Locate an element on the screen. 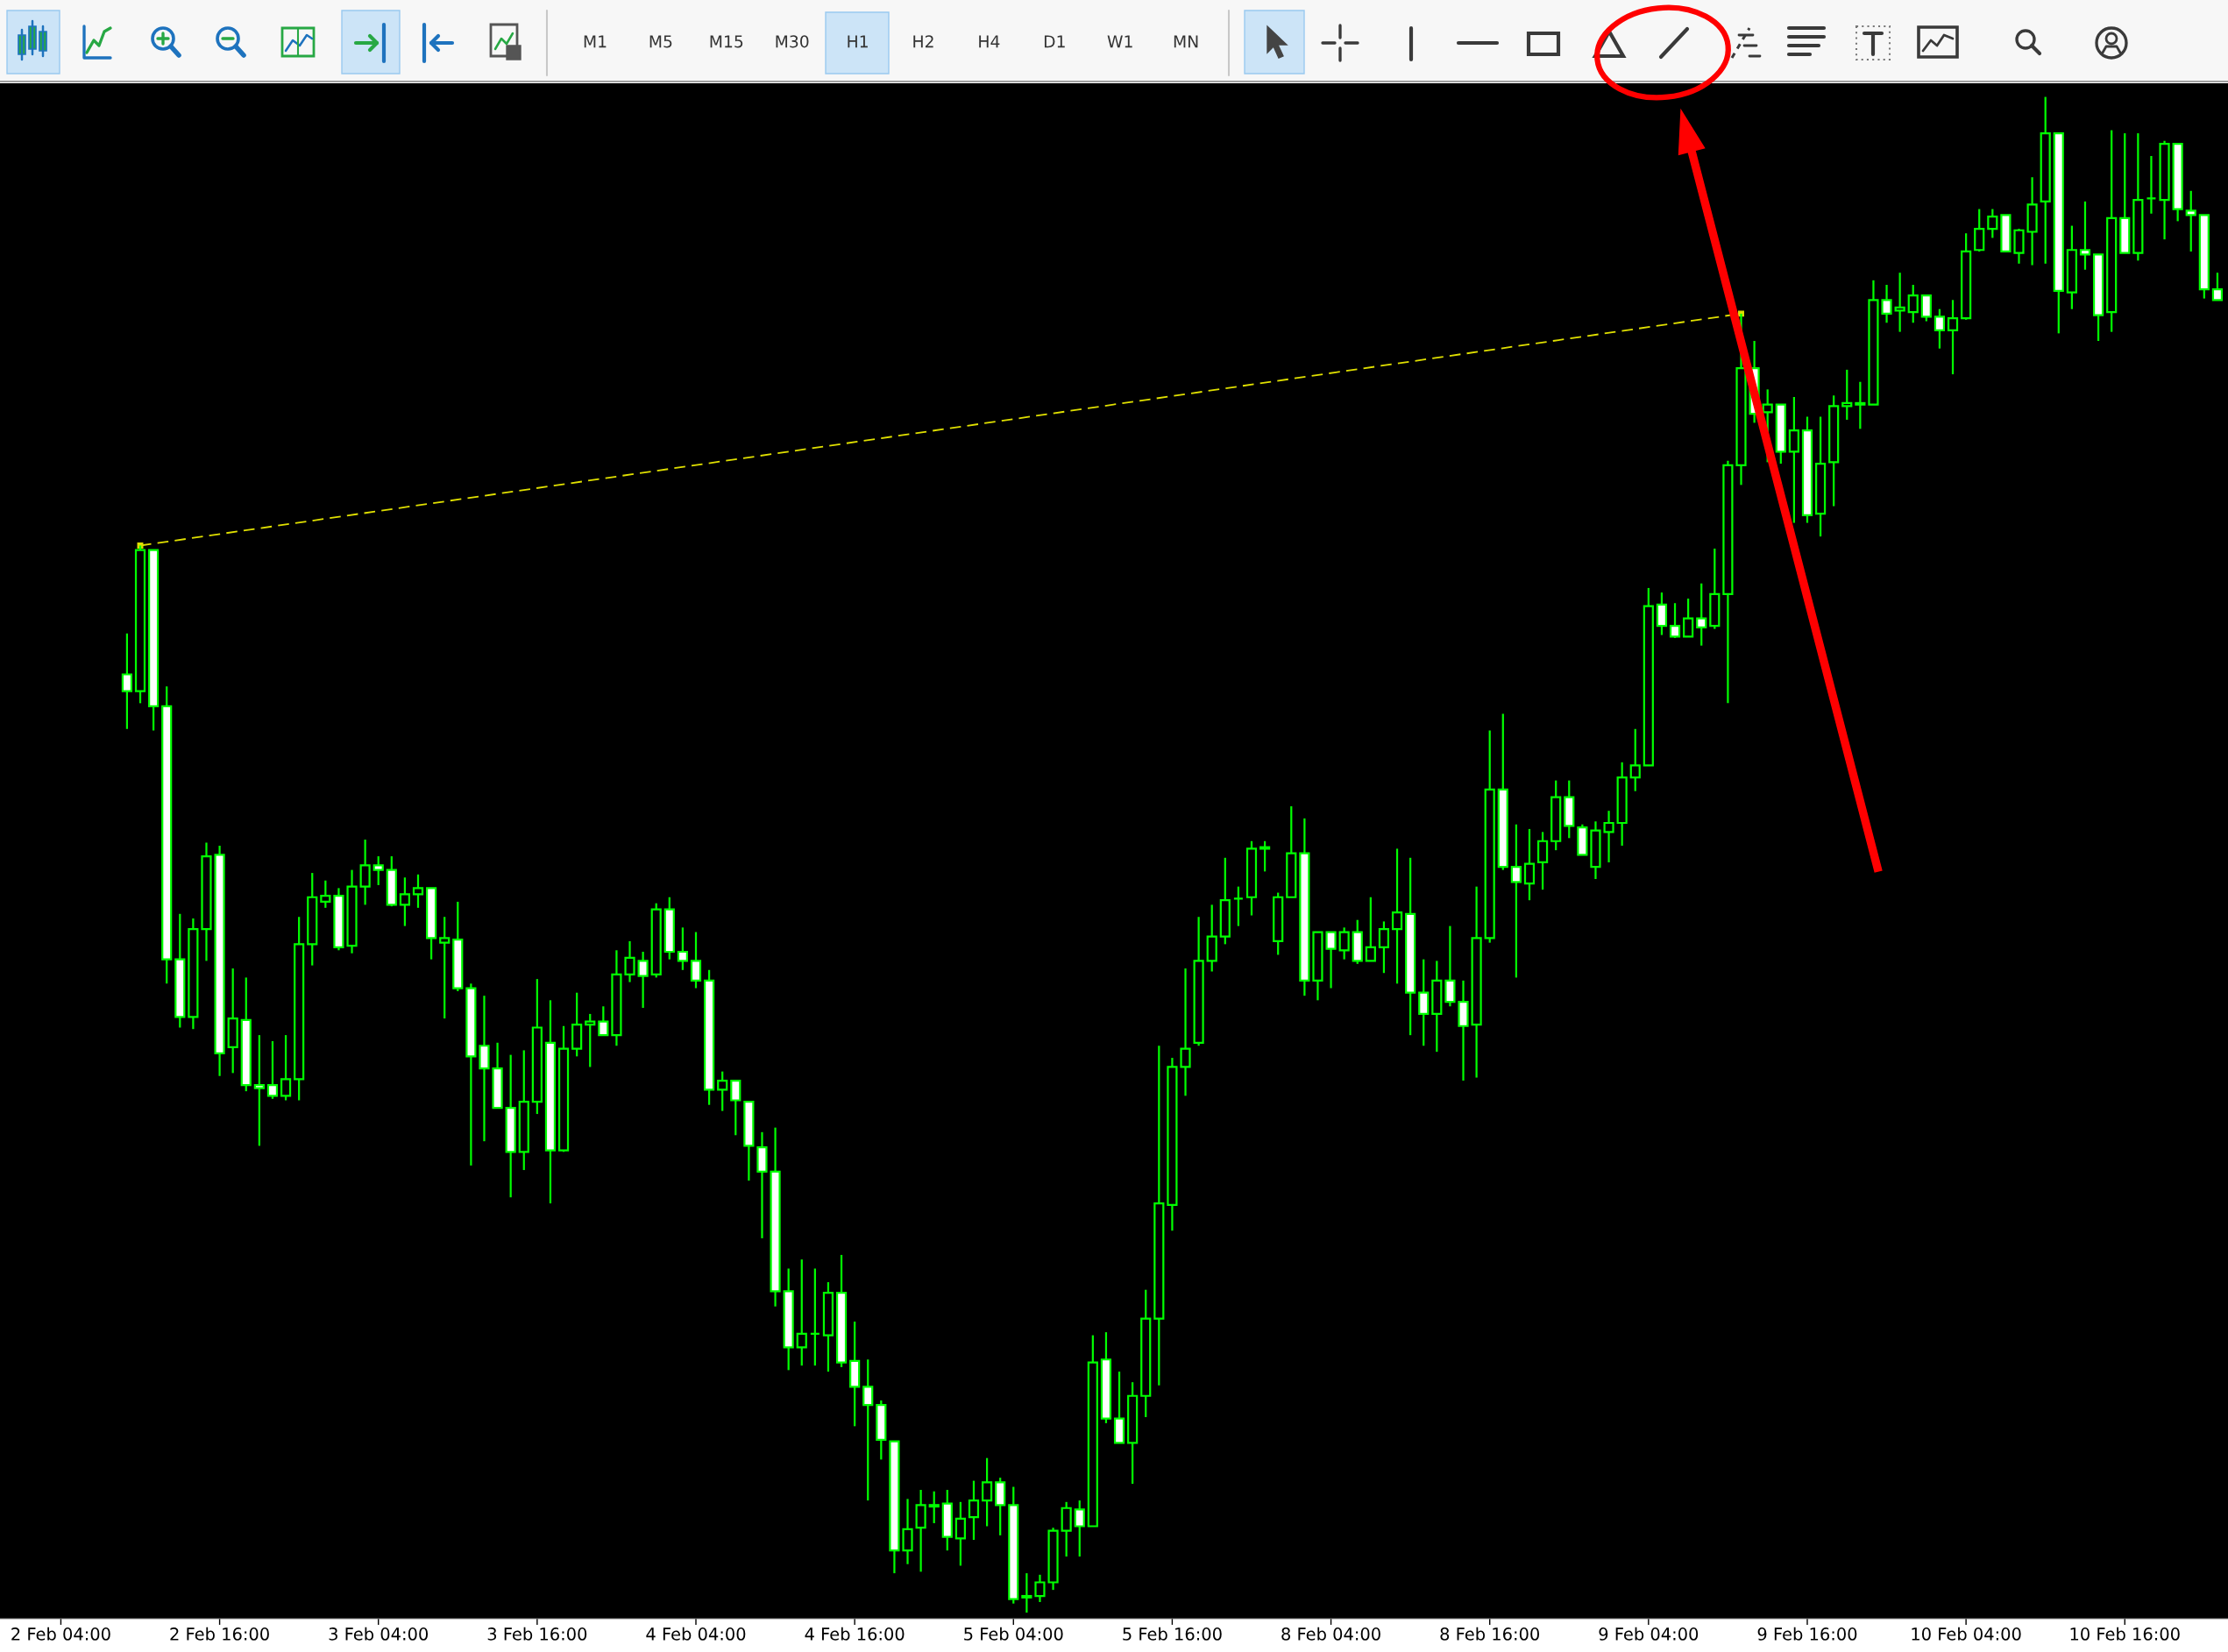 The width and height of the screenshot is (2228, 1652). text: H2 is located at coordinates (923, 41).